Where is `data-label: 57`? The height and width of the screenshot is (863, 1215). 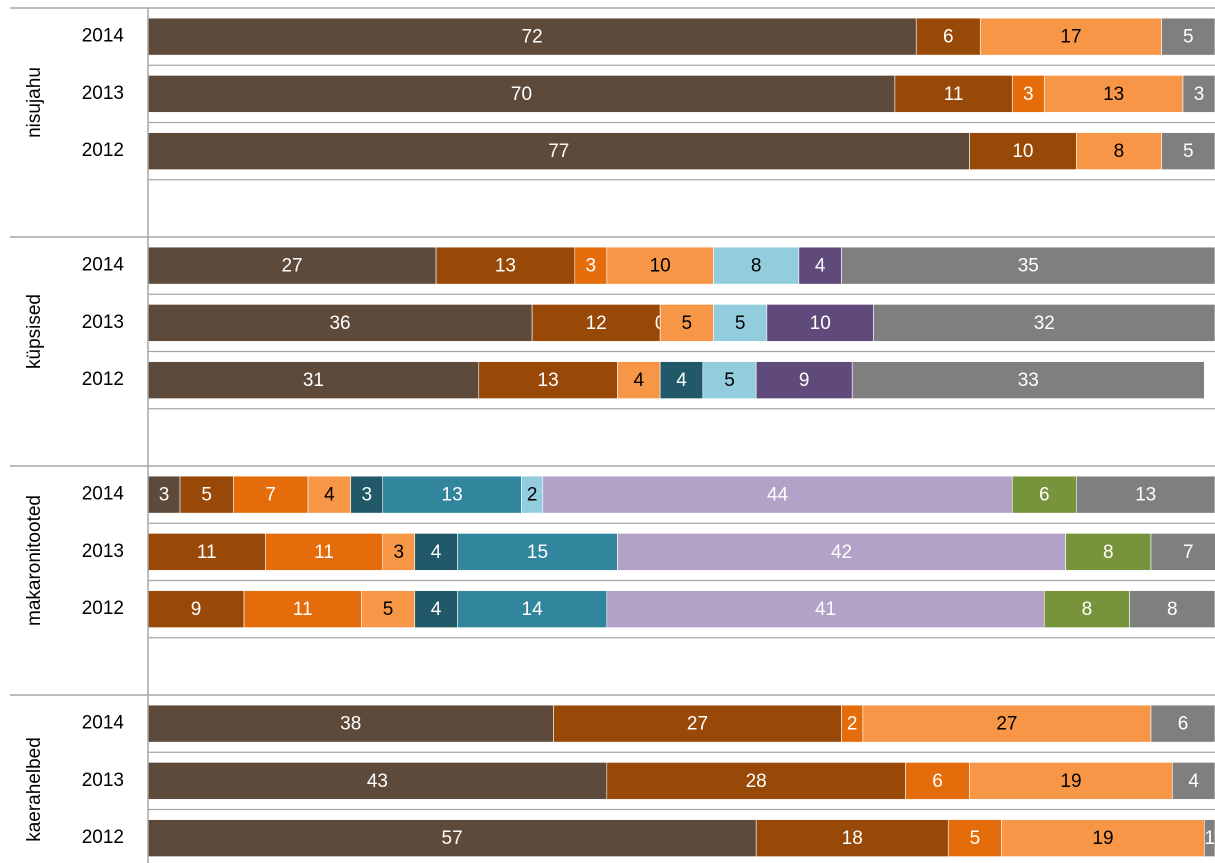
data-label: 57 is located at coordinates (452, 838).